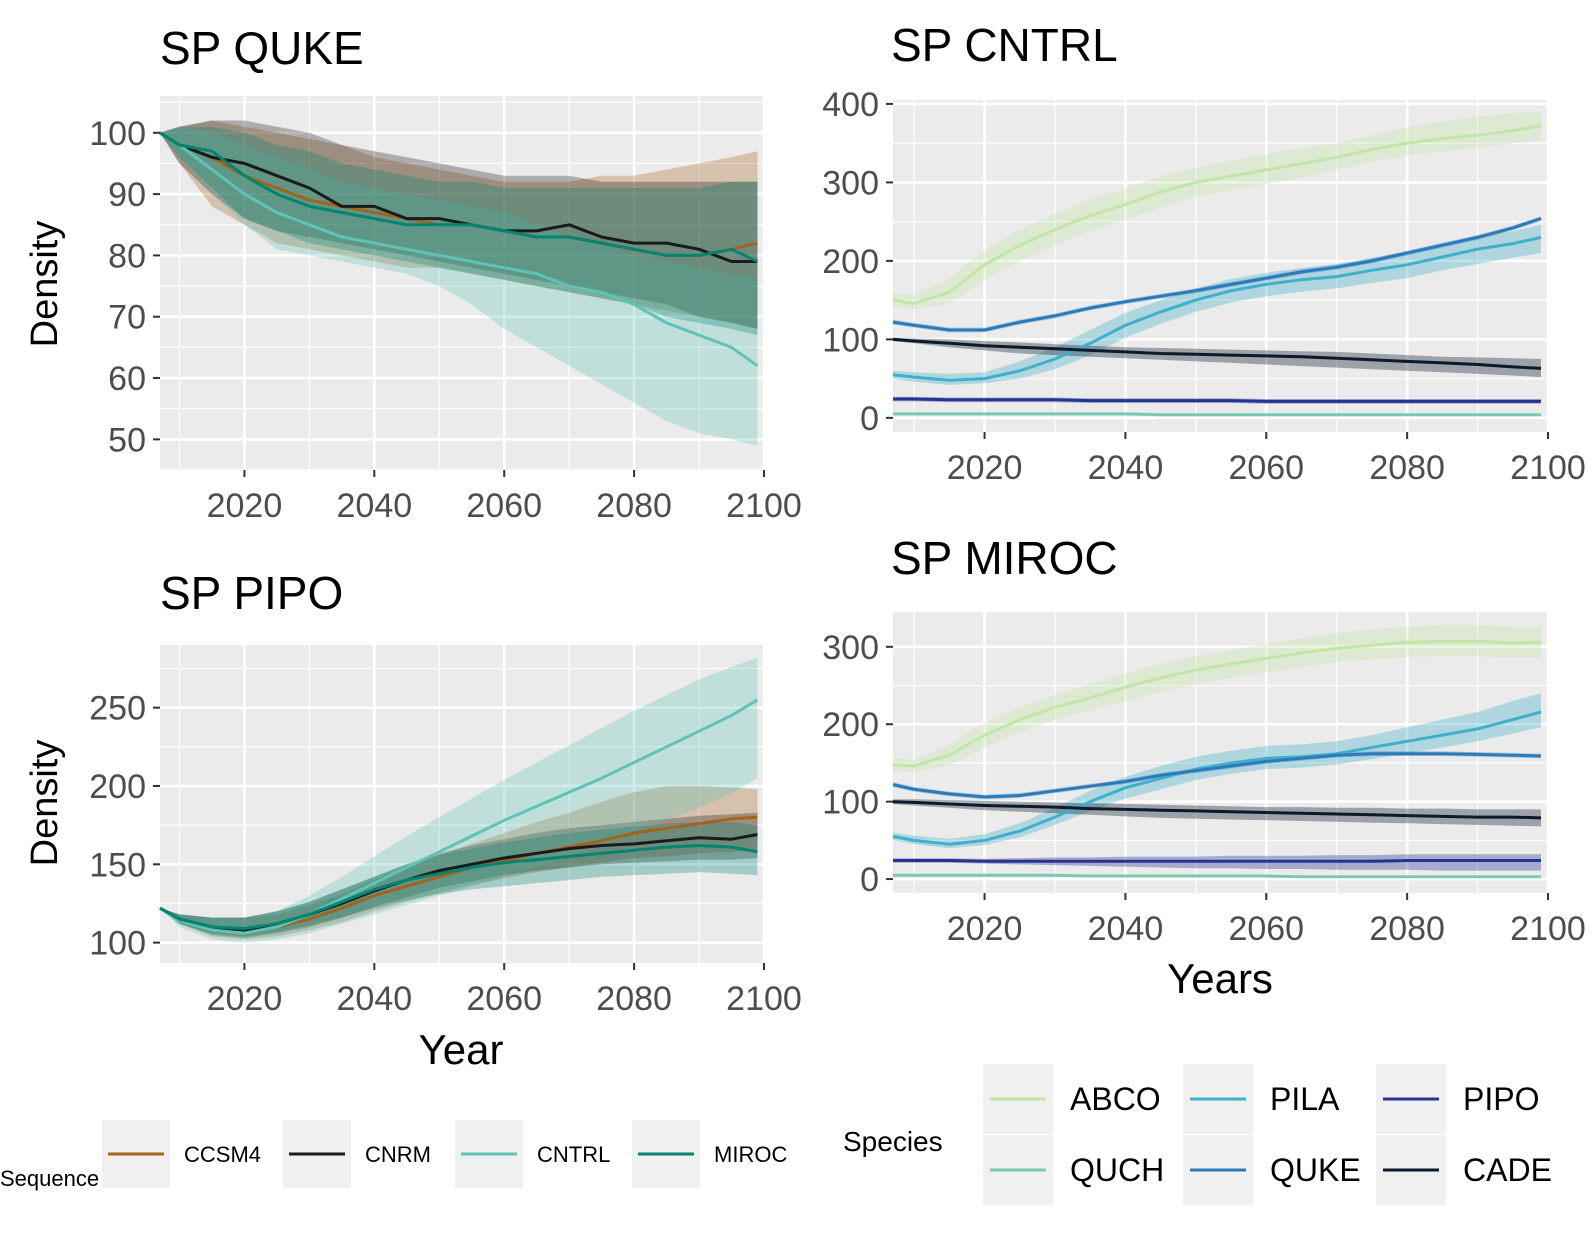  I want to click on legend-sequence-items: CCSM4 CNRM CNTRL MIROC, so click(444, 1154).